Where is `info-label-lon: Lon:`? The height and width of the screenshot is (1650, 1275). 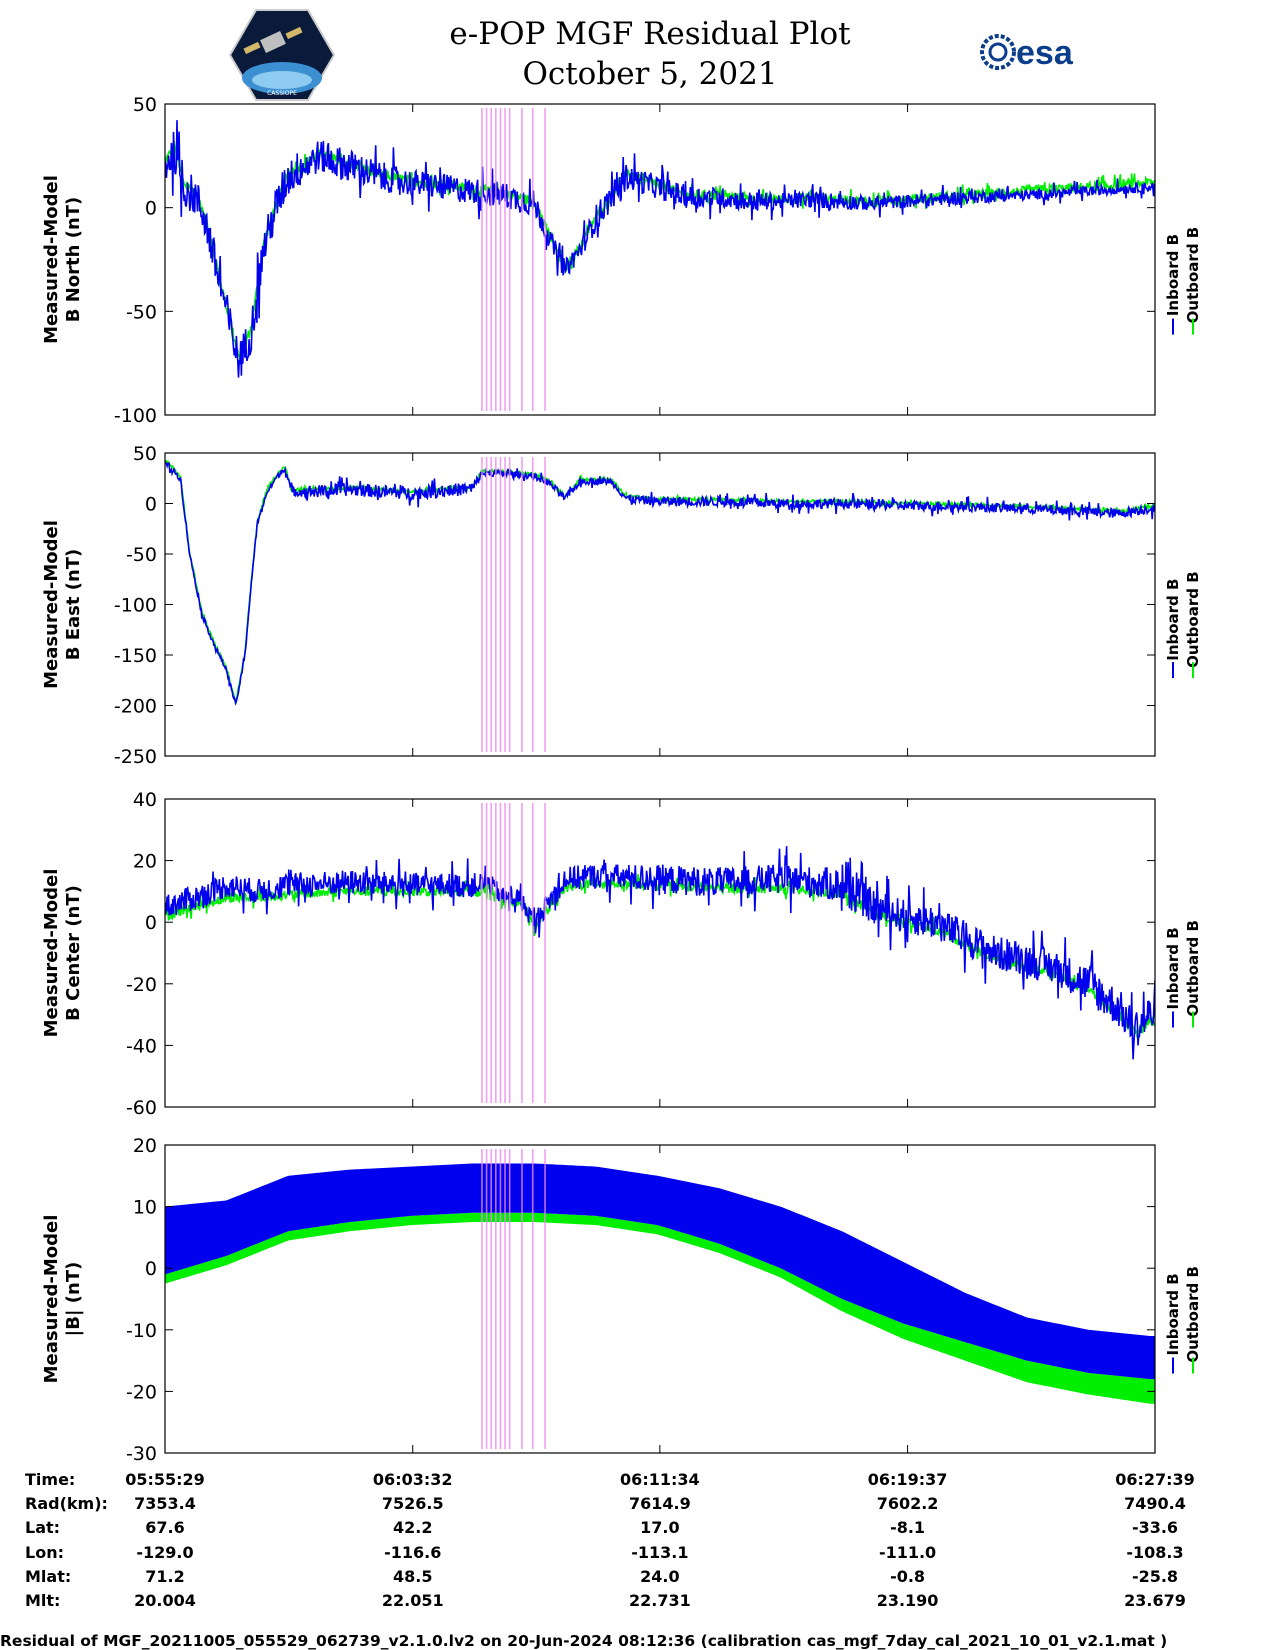 info-label-lon: Lon: is located at coordinates (44, 1552).